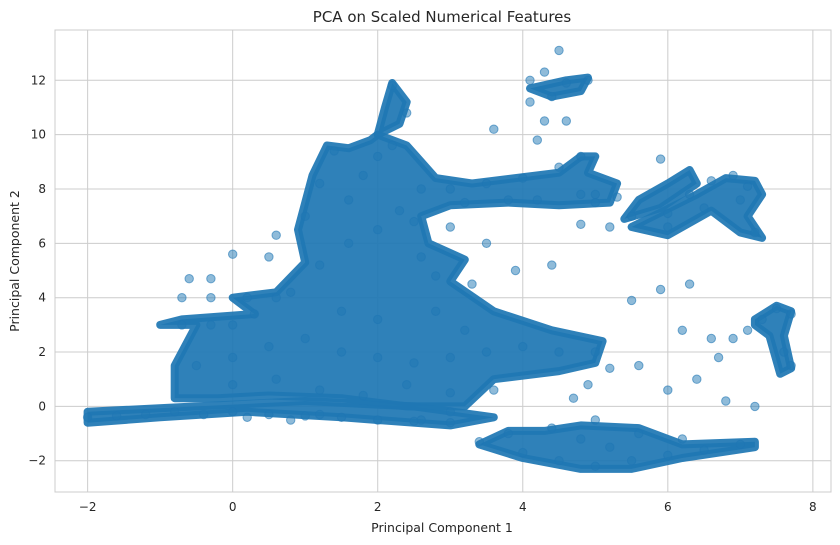  Describe the element at coordinates (378, 507) in the screenshot. I see `x-tick-label: 2` at that location.